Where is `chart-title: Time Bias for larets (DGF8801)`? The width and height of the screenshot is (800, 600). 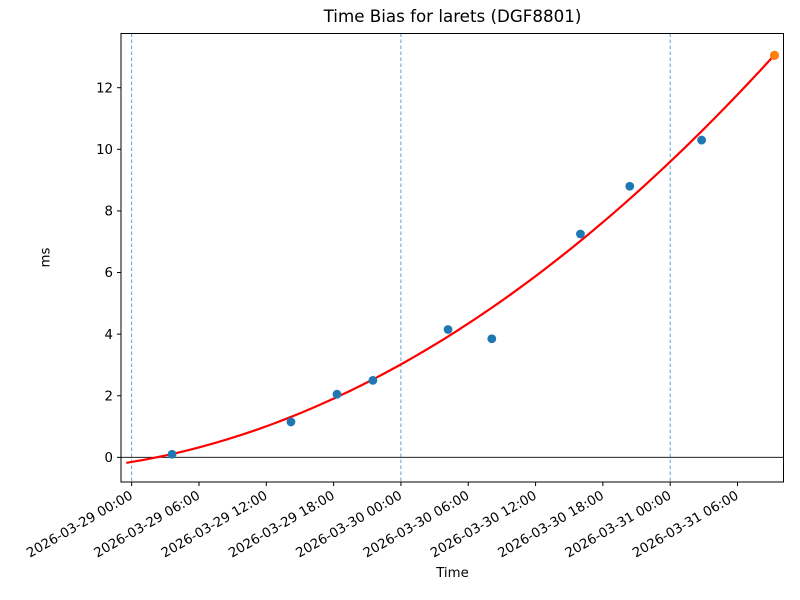 chart-title: Time Bias for larets (DGF8801) is located at coordinates (452, 16).